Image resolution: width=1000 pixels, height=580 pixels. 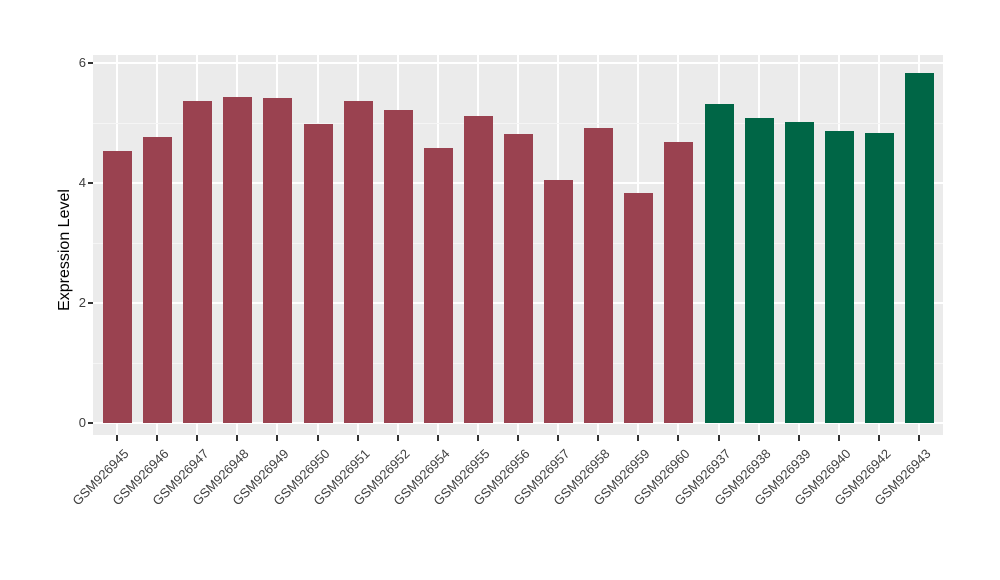 I want to click on y-tick-label: 4, so click(x=82, y=182).